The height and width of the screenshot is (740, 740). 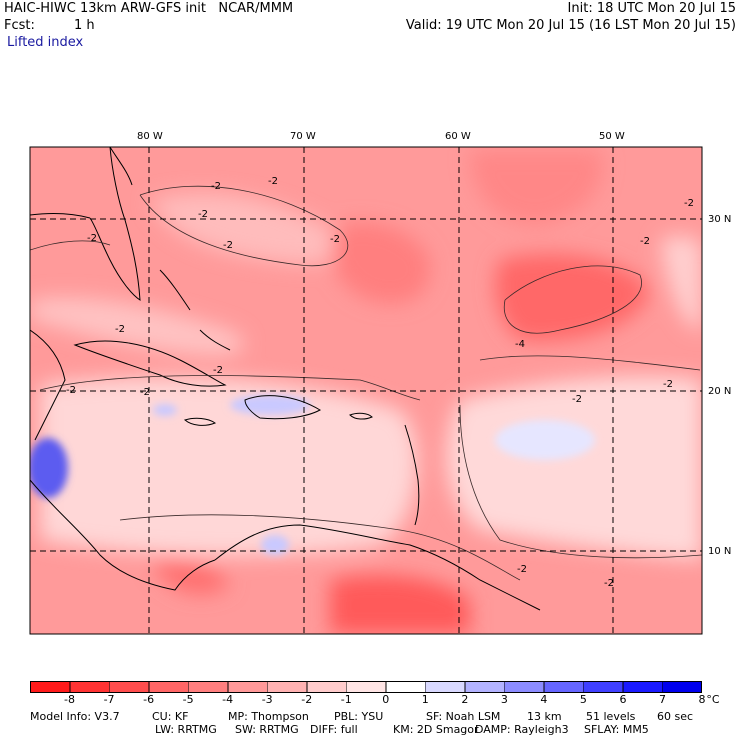 I want to click on init-time: Init: 18 UTC Mon 20 Jul 15, so click(x=651, y=8).